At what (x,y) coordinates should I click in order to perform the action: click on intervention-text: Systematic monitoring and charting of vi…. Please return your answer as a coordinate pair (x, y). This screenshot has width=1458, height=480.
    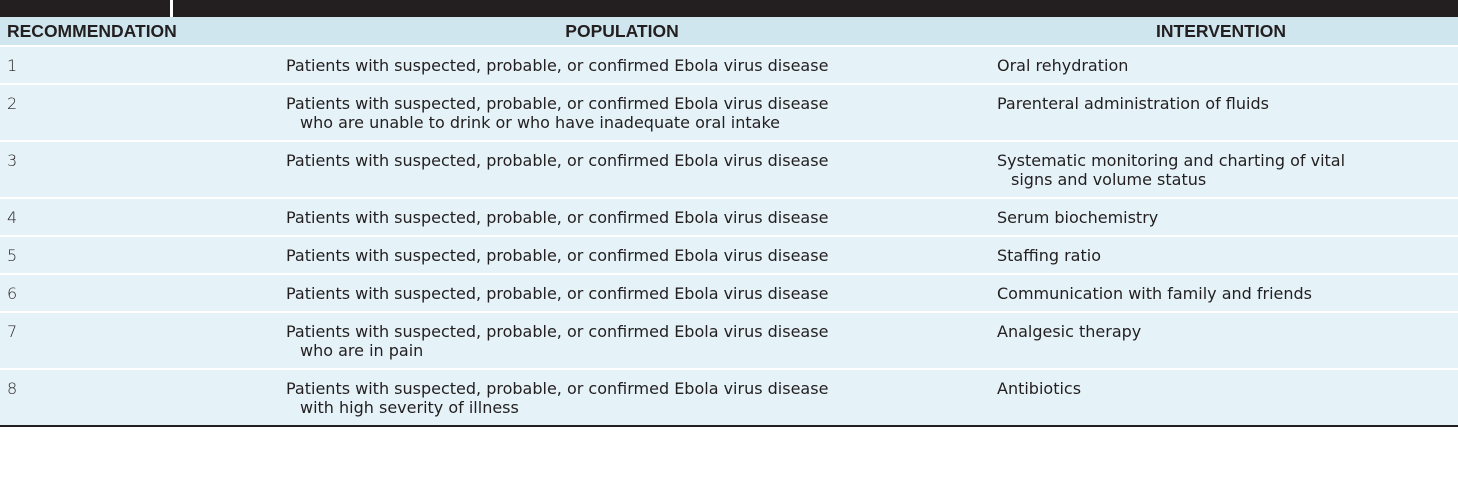
    Looking at the image, I should click on (1171, 160).